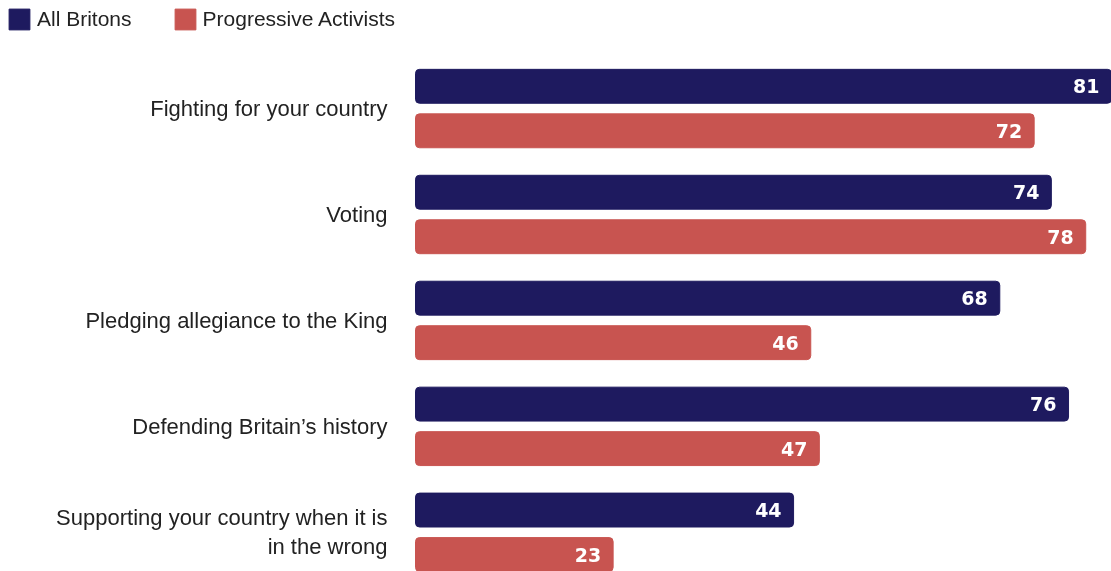  I want to click on data-label: 23, so click(588, 554).